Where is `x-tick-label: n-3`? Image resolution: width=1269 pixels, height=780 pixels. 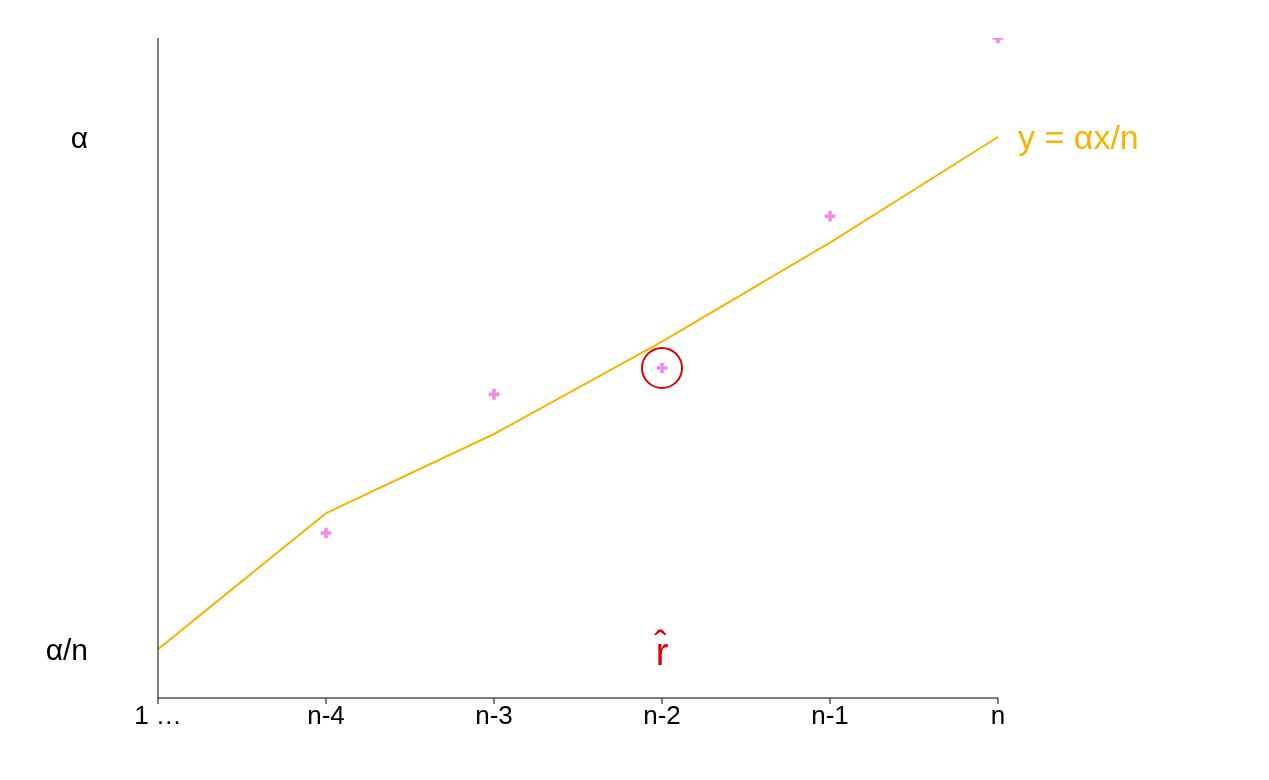
x-tick-label: n-3 is located at coordinates (494, 715).